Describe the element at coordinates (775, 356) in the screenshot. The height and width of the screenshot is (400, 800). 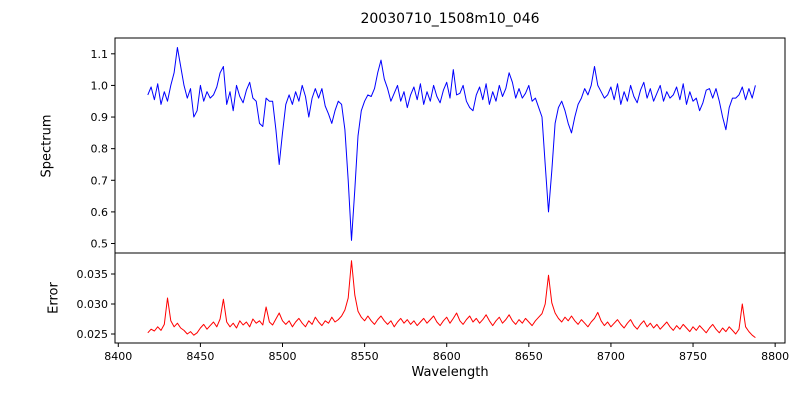
I see `x-tick-label: 8800` at that location.